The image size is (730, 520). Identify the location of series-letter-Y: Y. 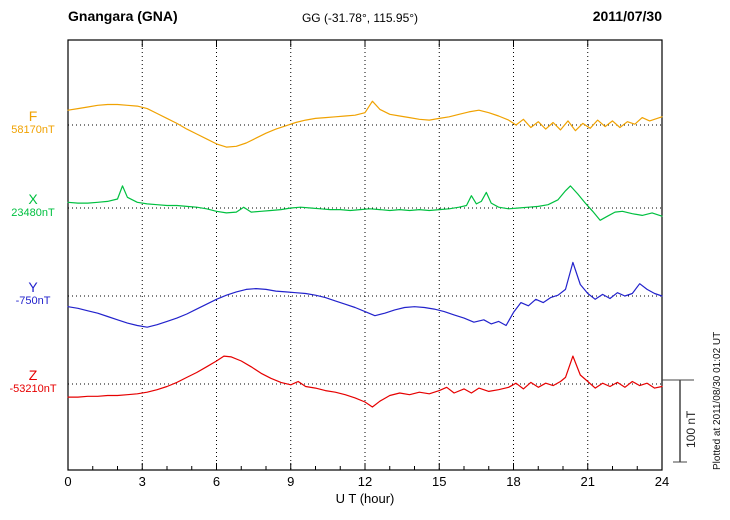
(33, 287).